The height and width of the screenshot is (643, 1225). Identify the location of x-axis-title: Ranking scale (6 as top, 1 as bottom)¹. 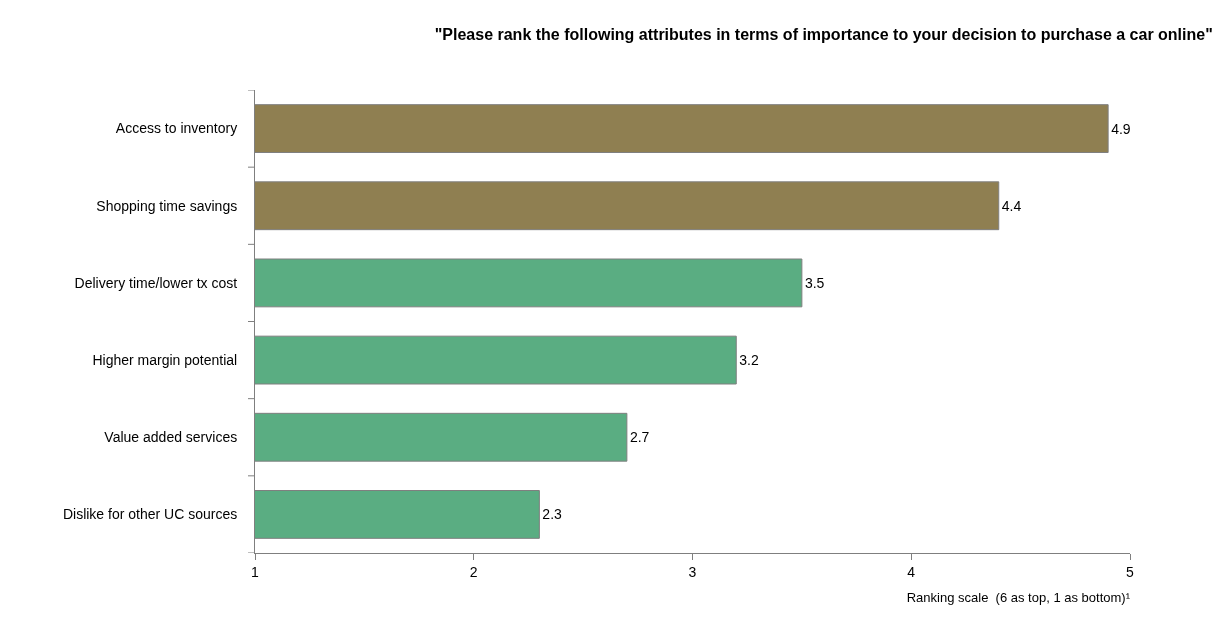
(1018, 598).